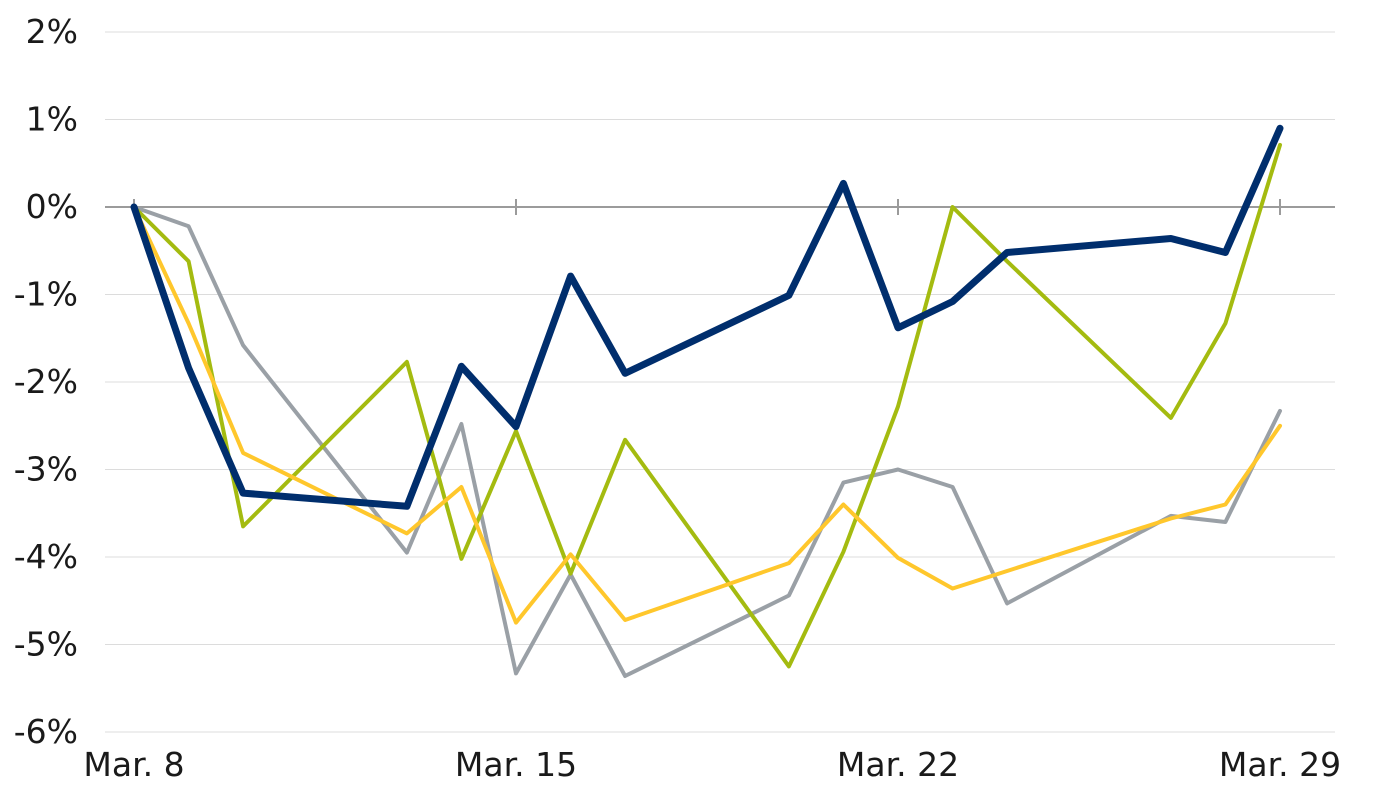 This screenshot has height=800, width=1380. What do you see at coordinates (46, 731) in the screenshot?
I see `y-tick-label: -6%` at bounding box center [46, 731].